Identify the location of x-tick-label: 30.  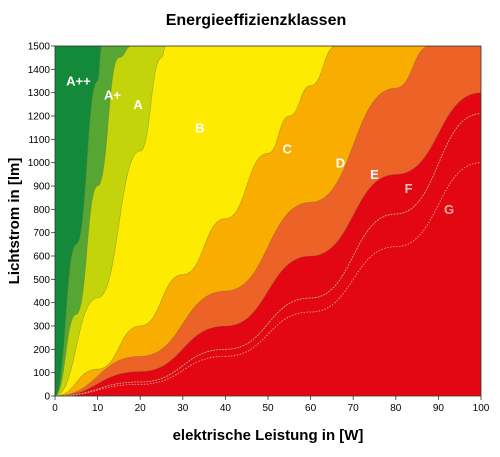
(183, 408).